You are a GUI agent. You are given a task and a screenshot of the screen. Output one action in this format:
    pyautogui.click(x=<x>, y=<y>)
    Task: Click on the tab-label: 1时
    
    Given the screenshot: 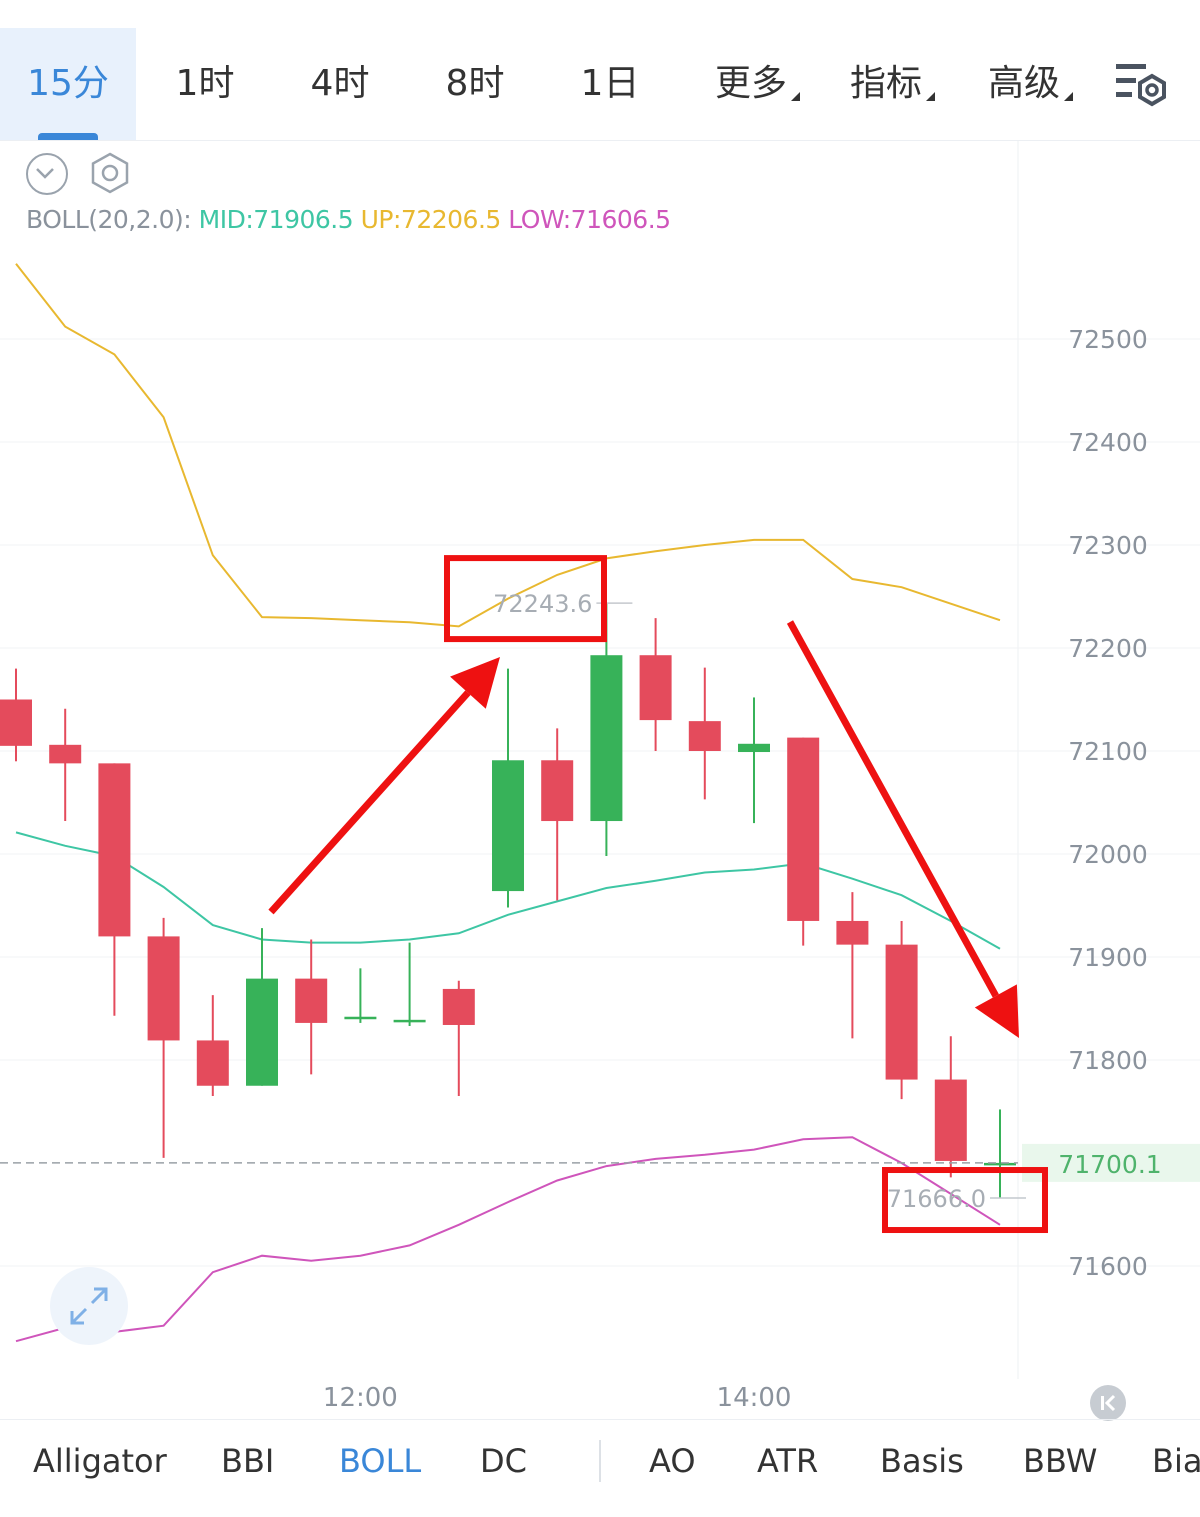 What is the action you would take?
    pyautogui.click(x=205, y=83)
    